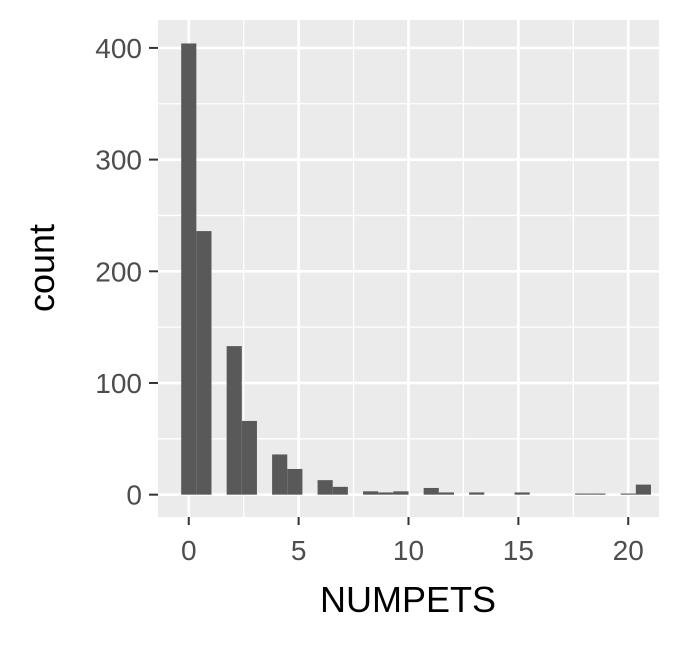 The height and width of the screenshot is (647, 681). I want to click on y-tick-label: 200, so click(118, 271).